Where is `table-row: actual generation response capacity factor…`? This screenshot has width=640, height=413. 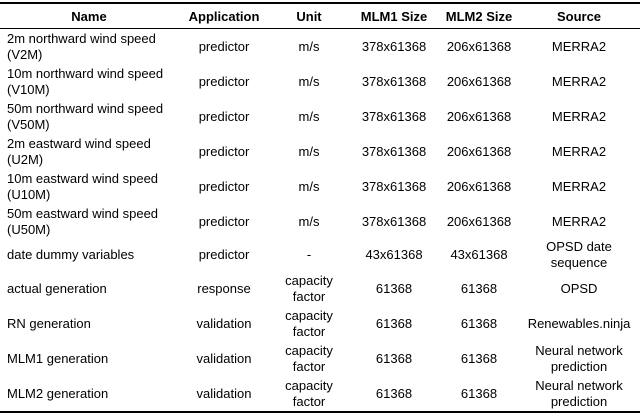 table-row: actual generation response capacity factor… is located at coordinates (320, 288).